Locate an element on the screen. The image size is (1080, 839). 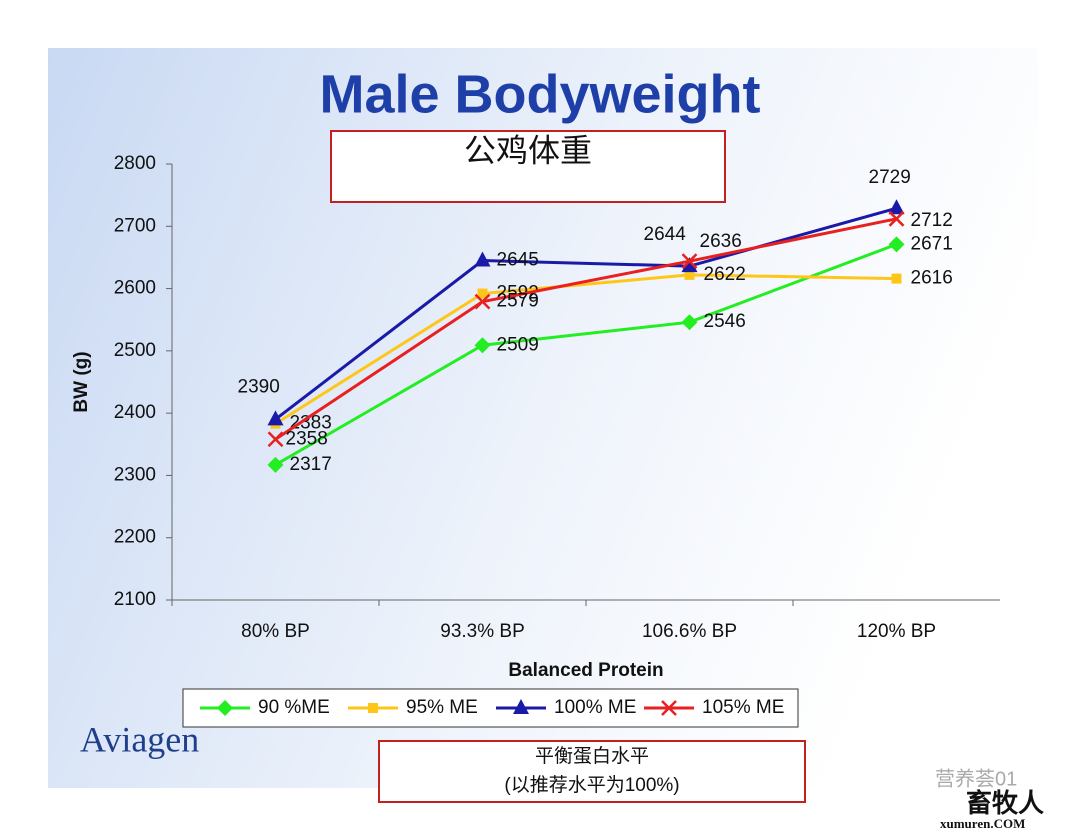
legend-label: 100% ME is located at coordinates (595, 707).